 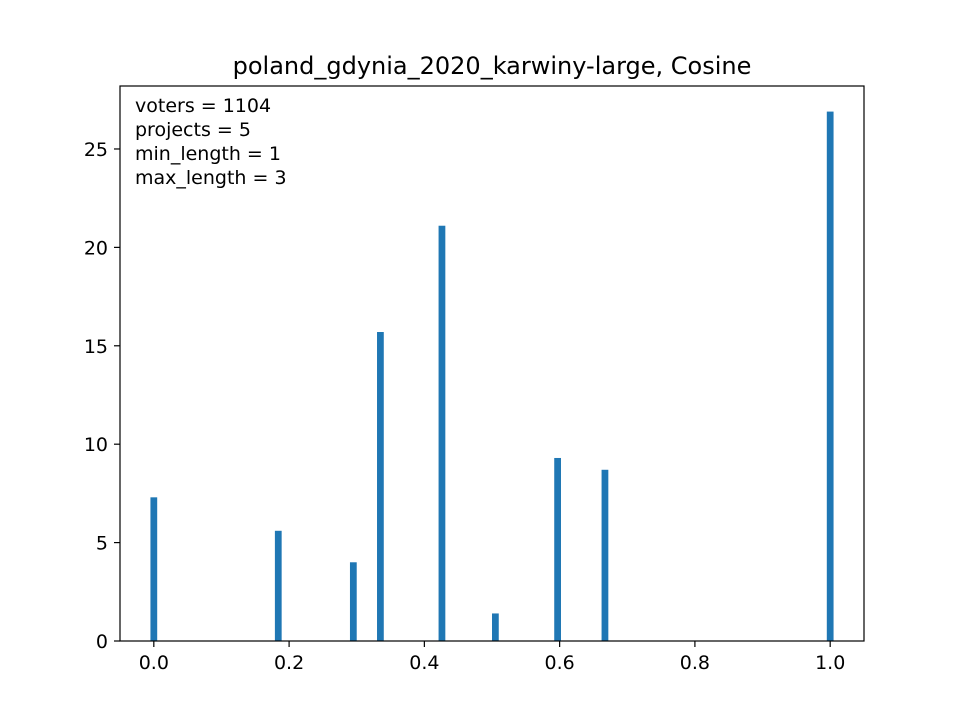 I want to click on y-tick-label: 15, so click(x=96, y=347).